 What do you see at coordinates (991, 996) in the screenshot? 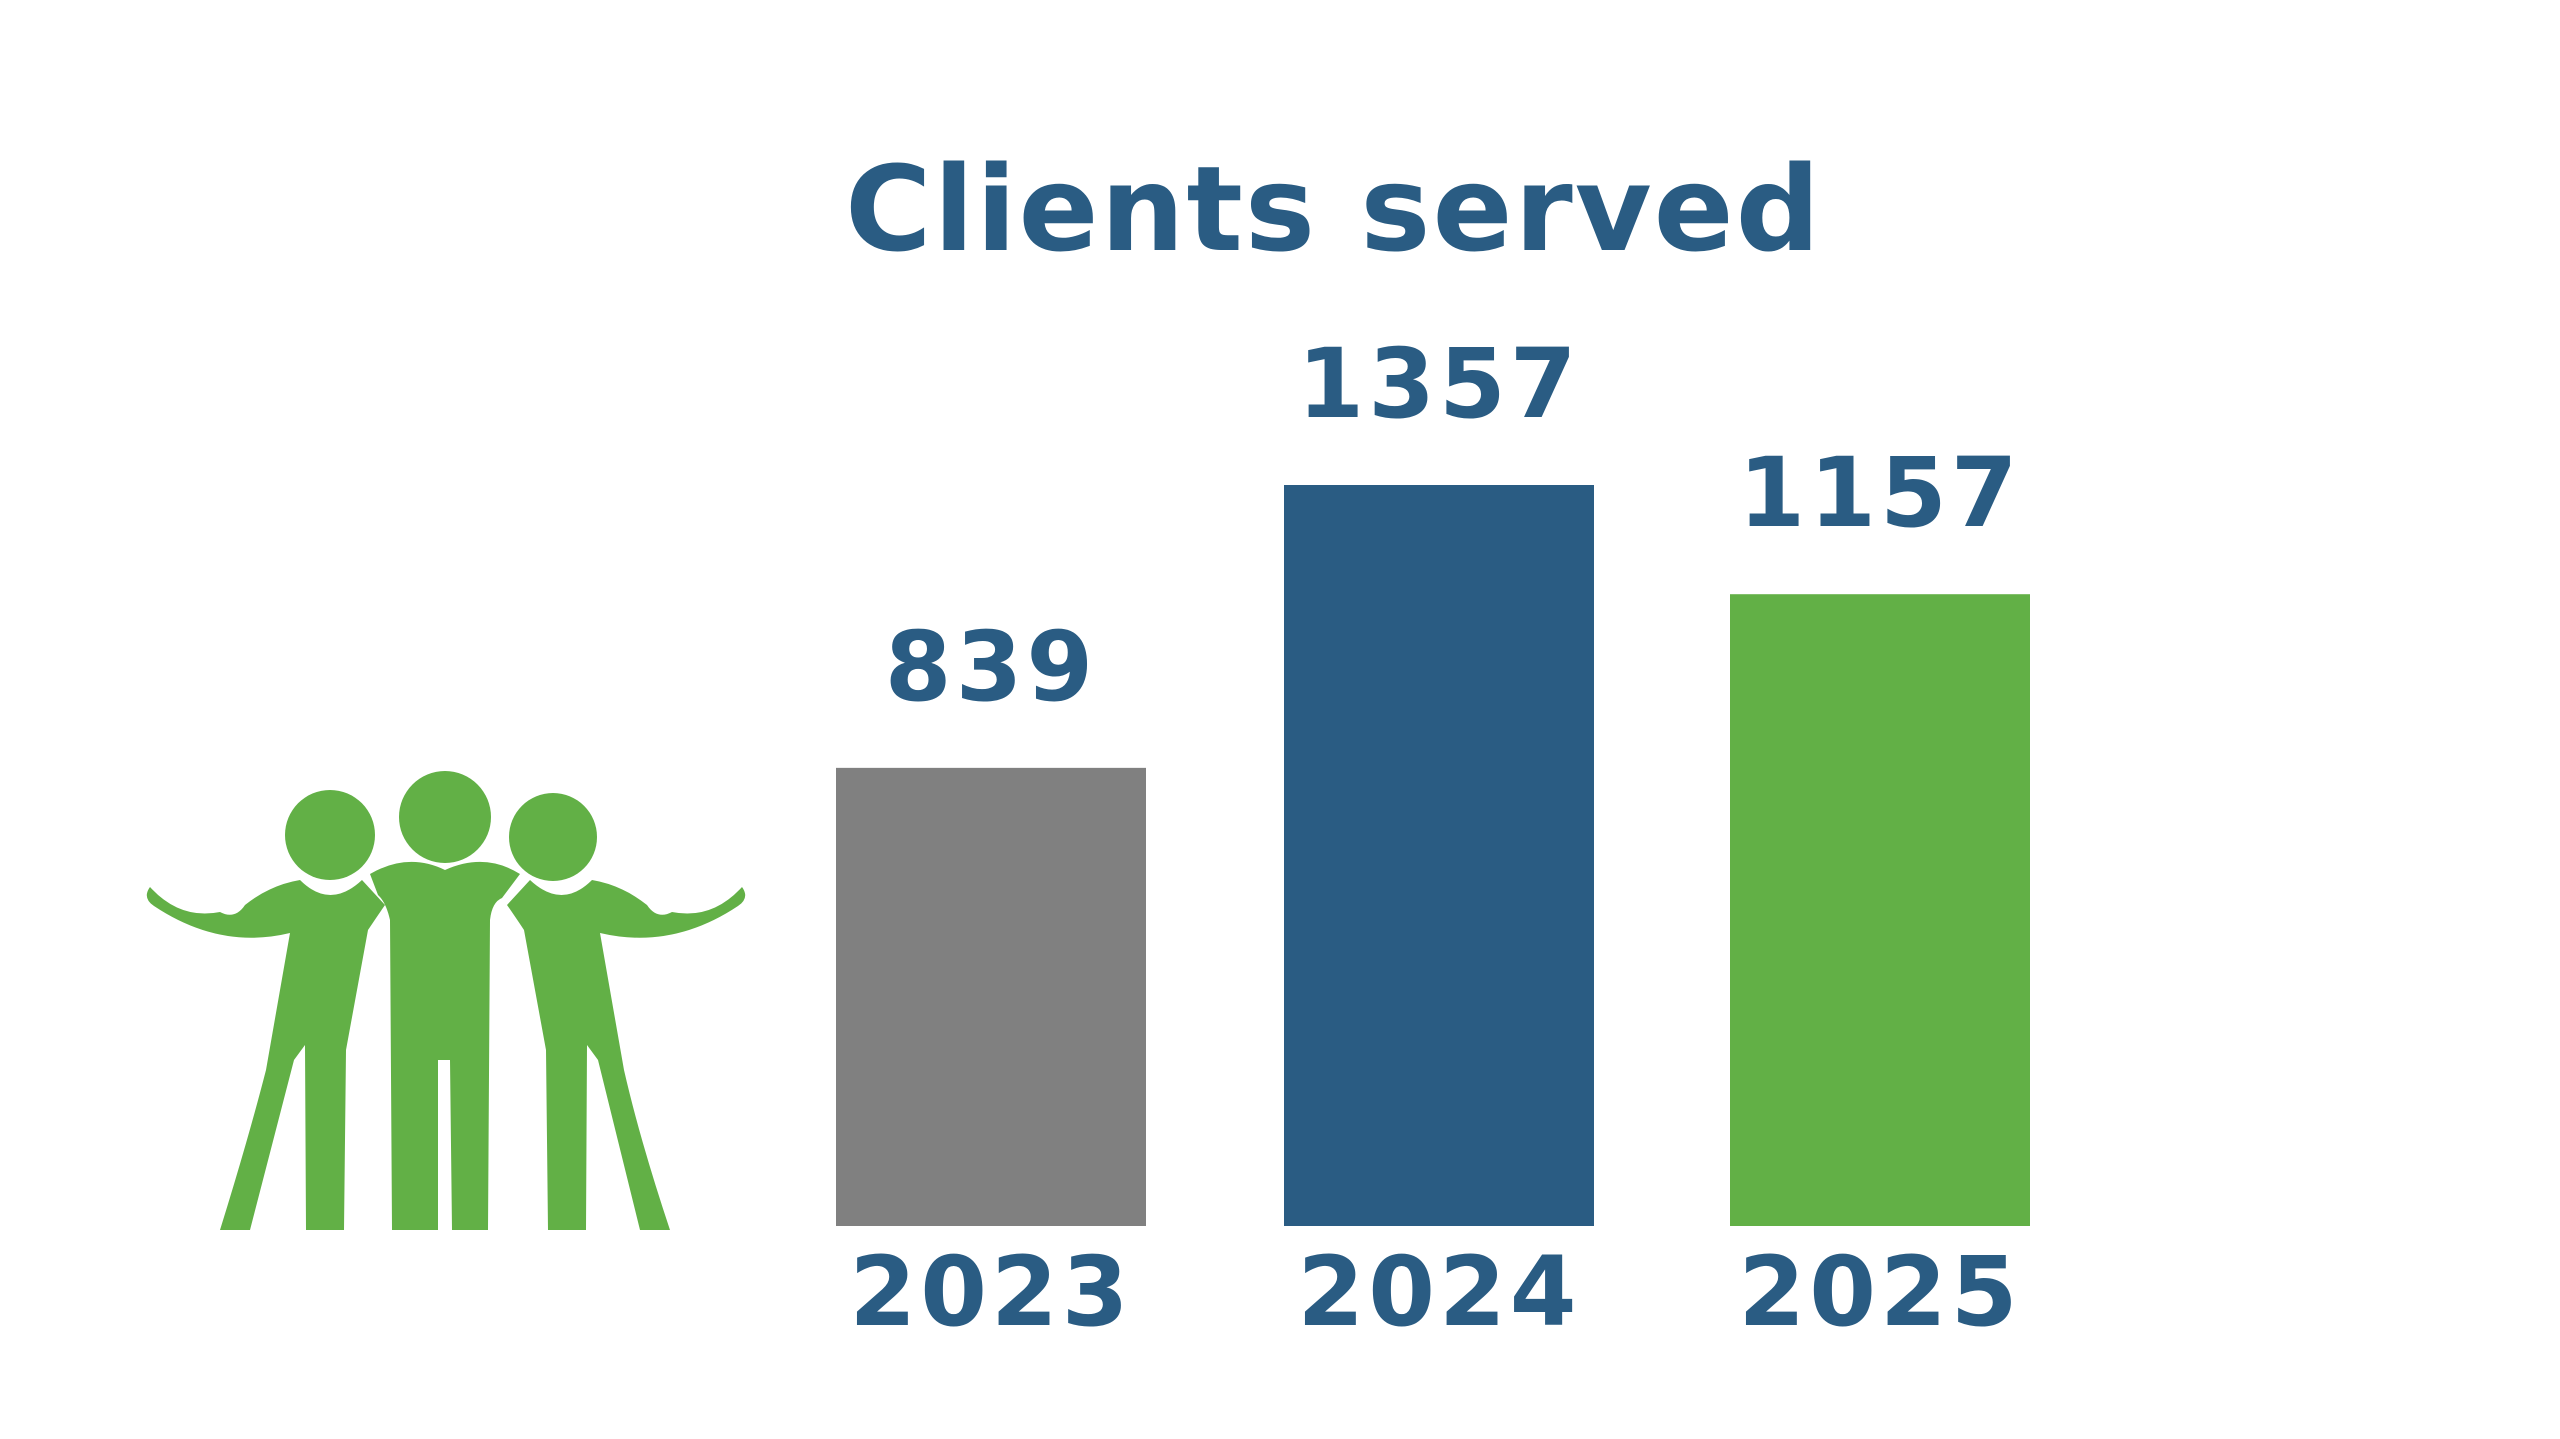
I see `bar-2023` at bounding box center [991, 996].